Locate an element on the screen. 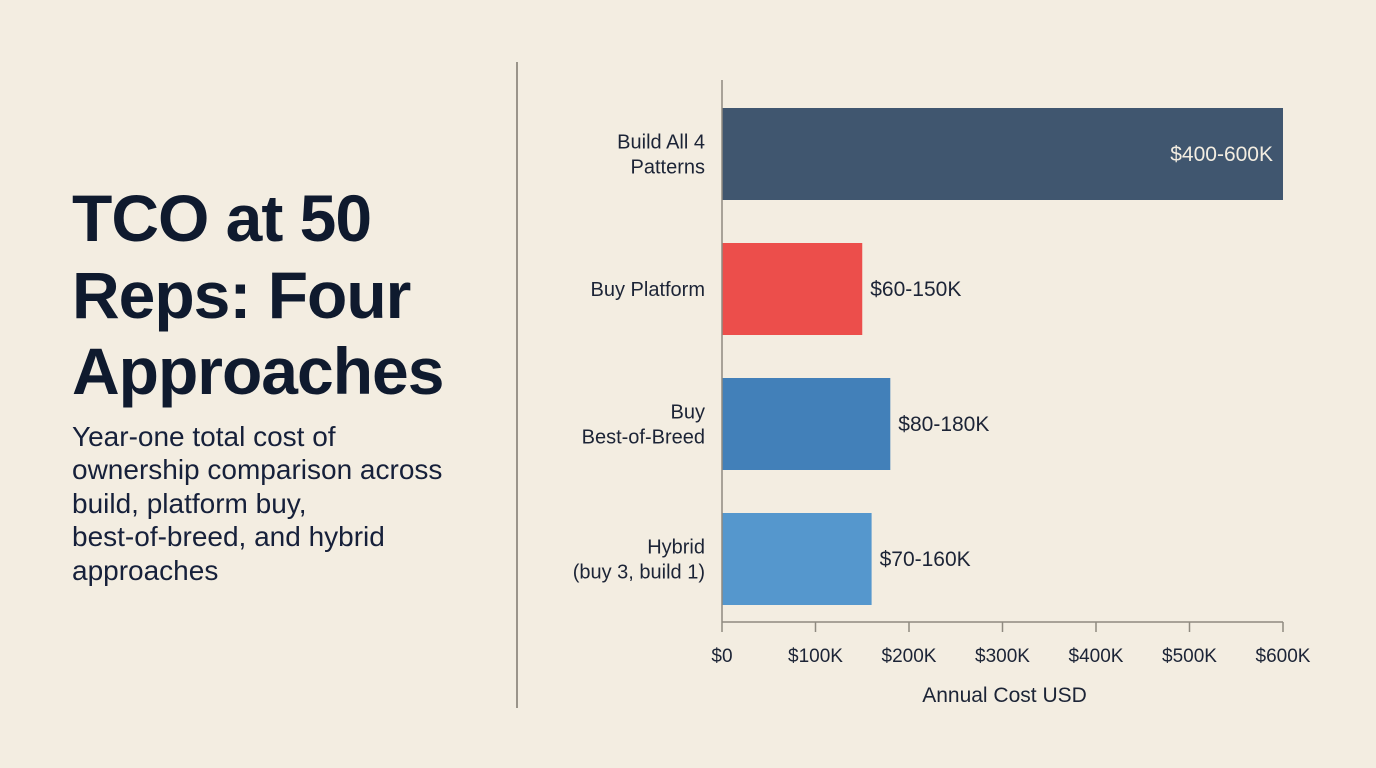 The image size is (1376, 768). bar-value-label: $400-600K is located at coordinates (1221, 154).